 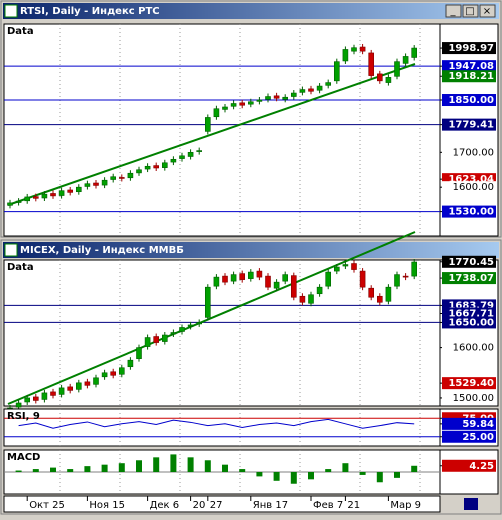 What do you see at coordinates (471, 262) in the screenshot?
I see `price-label: 1770.45` at bounding box center [471, 262].